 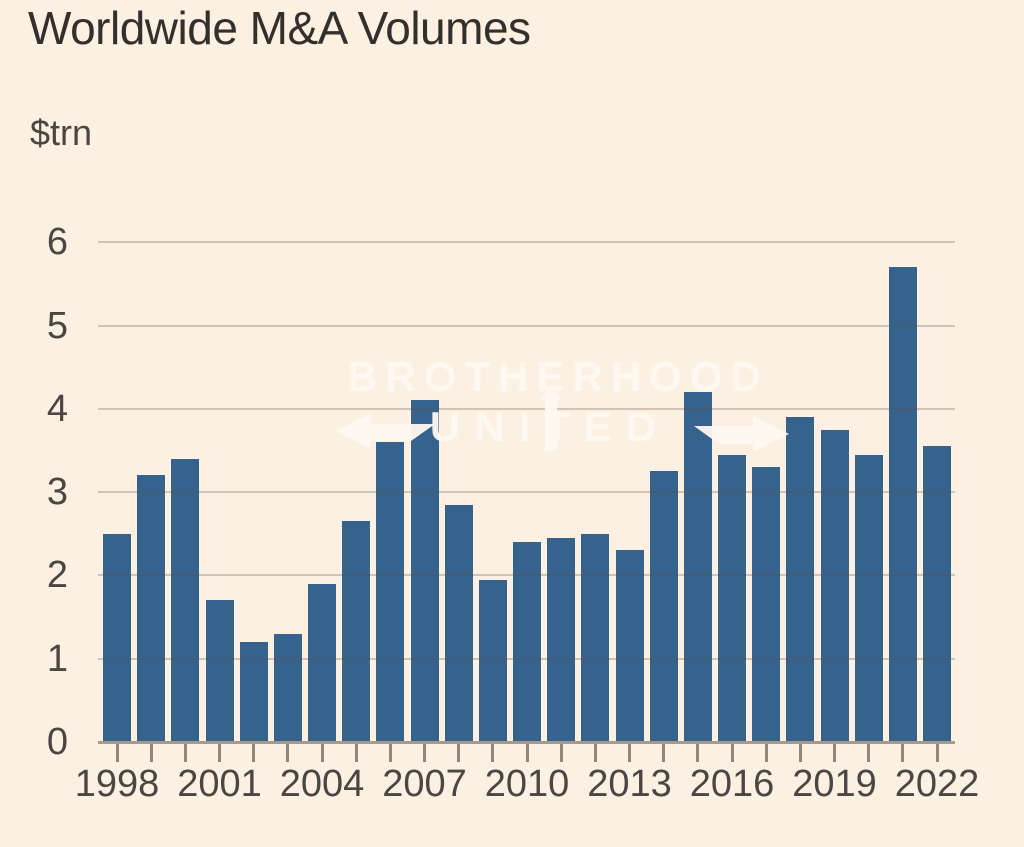 I want to click on bar-2019, so click(x=834, y=585).